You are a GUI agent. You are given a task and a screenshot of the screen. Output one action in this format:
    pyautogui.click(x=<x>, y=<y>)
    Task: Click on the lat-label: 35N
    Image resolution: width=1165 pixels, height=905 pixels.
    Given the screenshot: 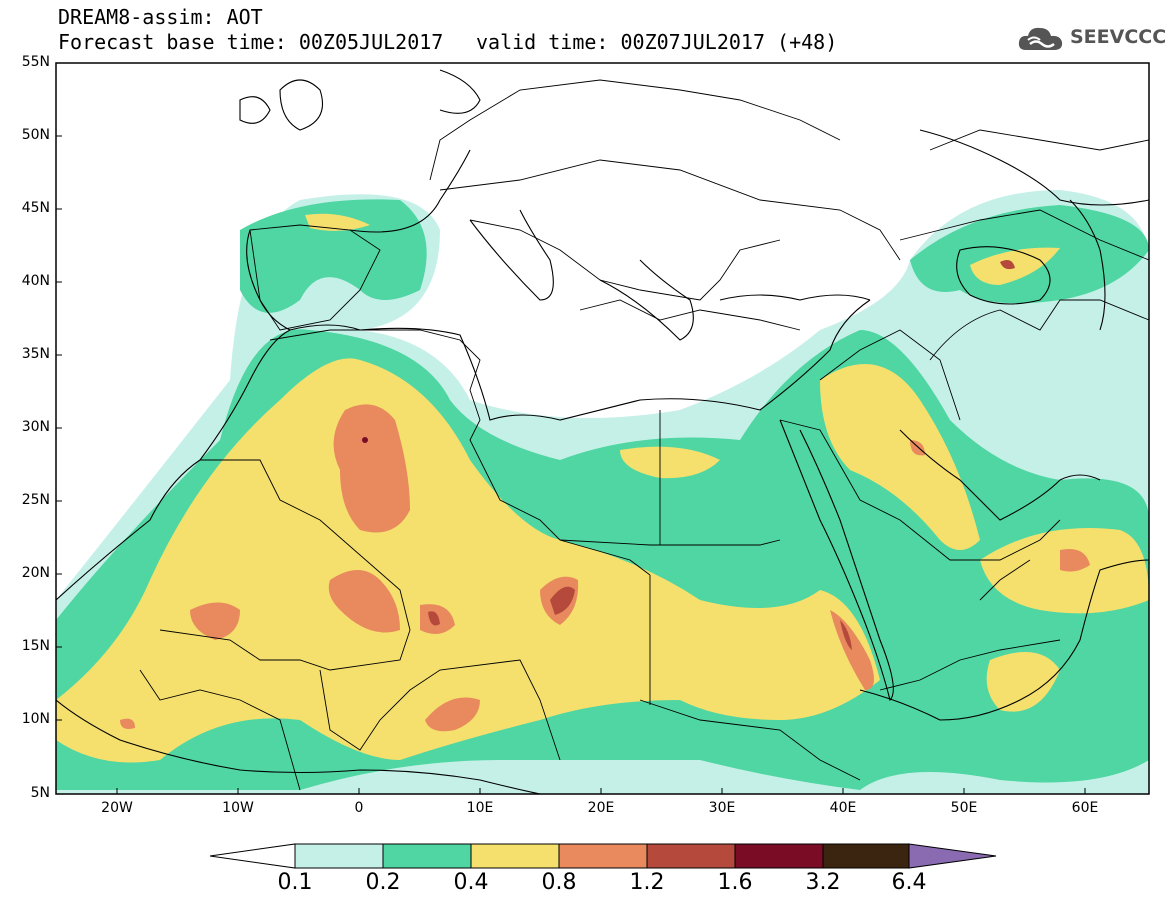 What is the action you would take?
    pyautogui.click(x=35, y=354)
    